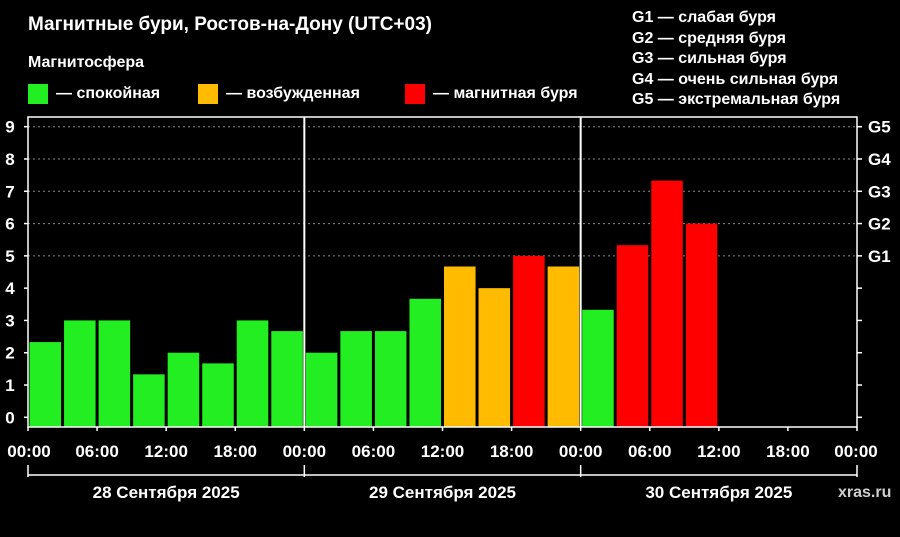  What do you see at coordinates (9, 159) in the screenshot?
I see `y-tick-label: 8` at bounding box center [9, 159].